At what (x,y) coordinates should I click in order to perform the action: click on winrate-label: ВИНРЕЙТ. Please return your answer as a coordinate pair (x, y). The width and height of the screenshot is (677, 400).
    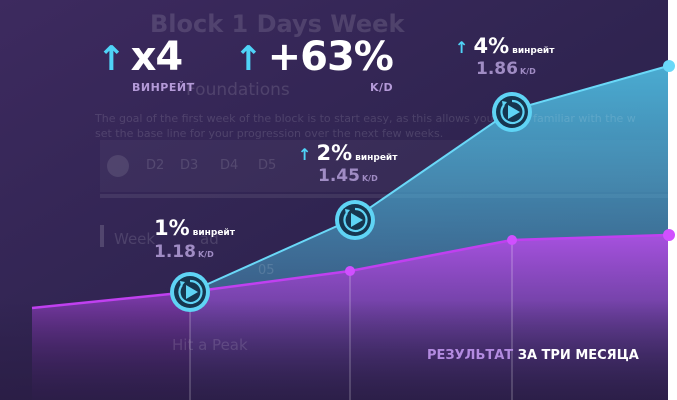
    Looking at the image, I should click on (163, 87).